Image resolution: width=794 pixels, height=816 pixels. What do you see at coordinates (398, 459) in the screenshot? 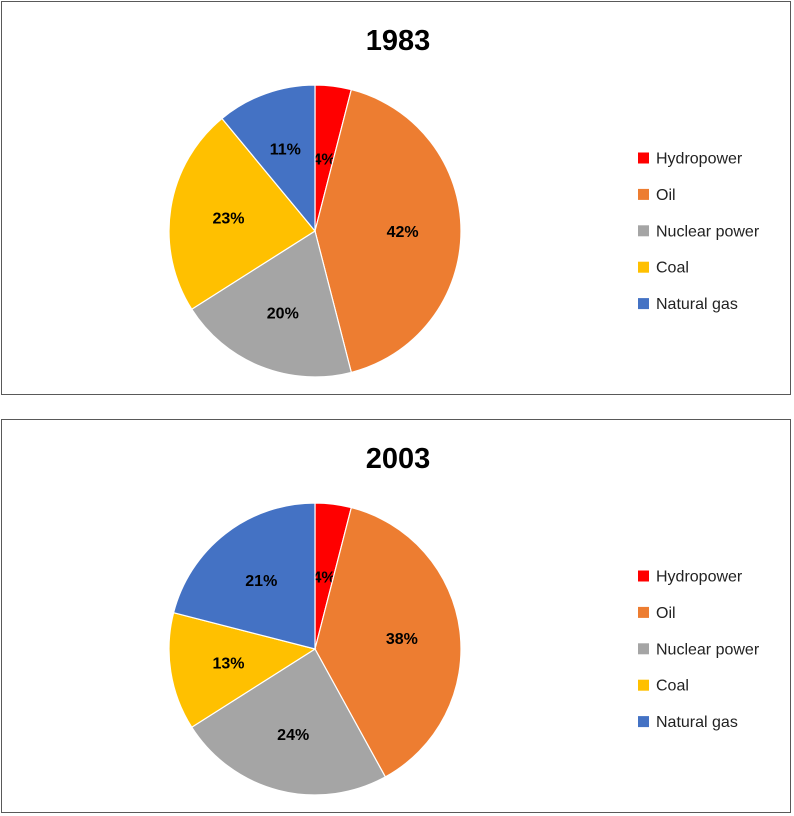
I see `chart-title-2003: 2003` at bounding box center [398, 459].